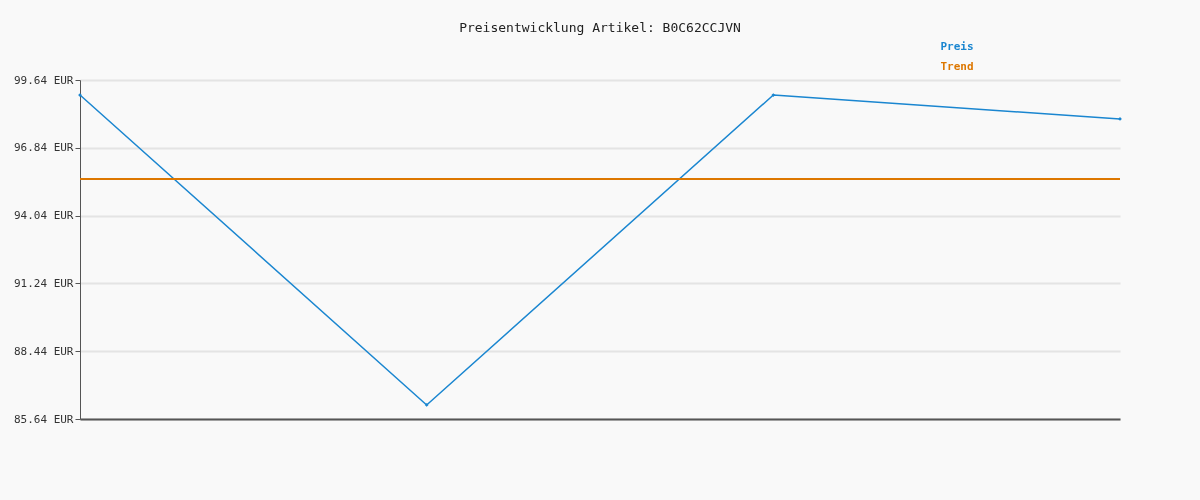 The image size is (1200, 500). I want to click on y-tick-label: 96.84 EUR, so click(43, 148).